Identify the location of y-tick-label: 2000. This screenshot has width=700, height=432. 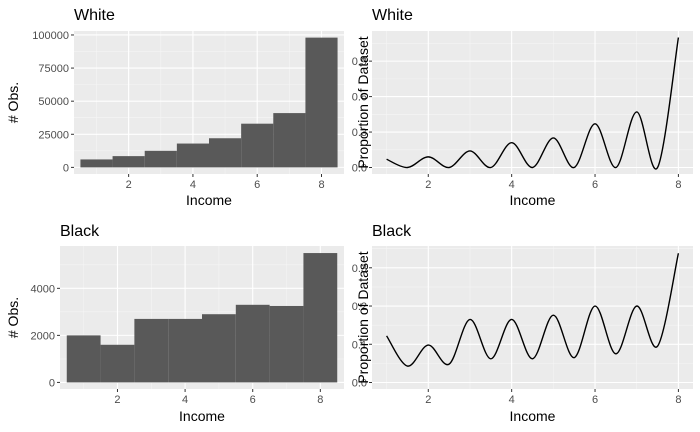
(43, 336).